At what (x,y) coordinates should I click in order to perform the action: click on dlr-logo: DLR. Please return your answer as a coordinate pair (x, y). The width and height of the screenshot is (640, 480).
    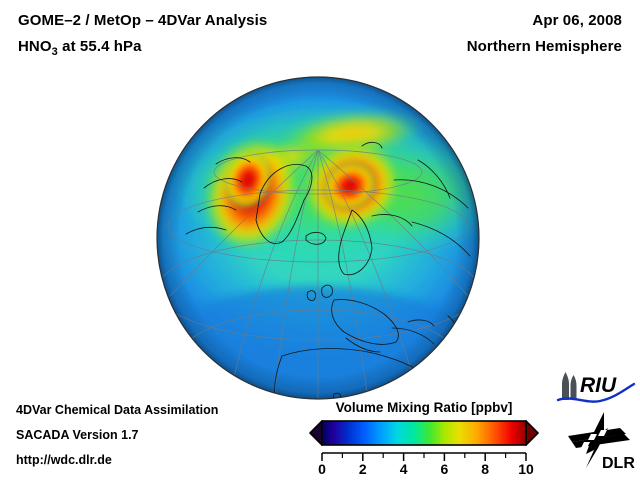
    Looking at the image, I should click on (601, 442).